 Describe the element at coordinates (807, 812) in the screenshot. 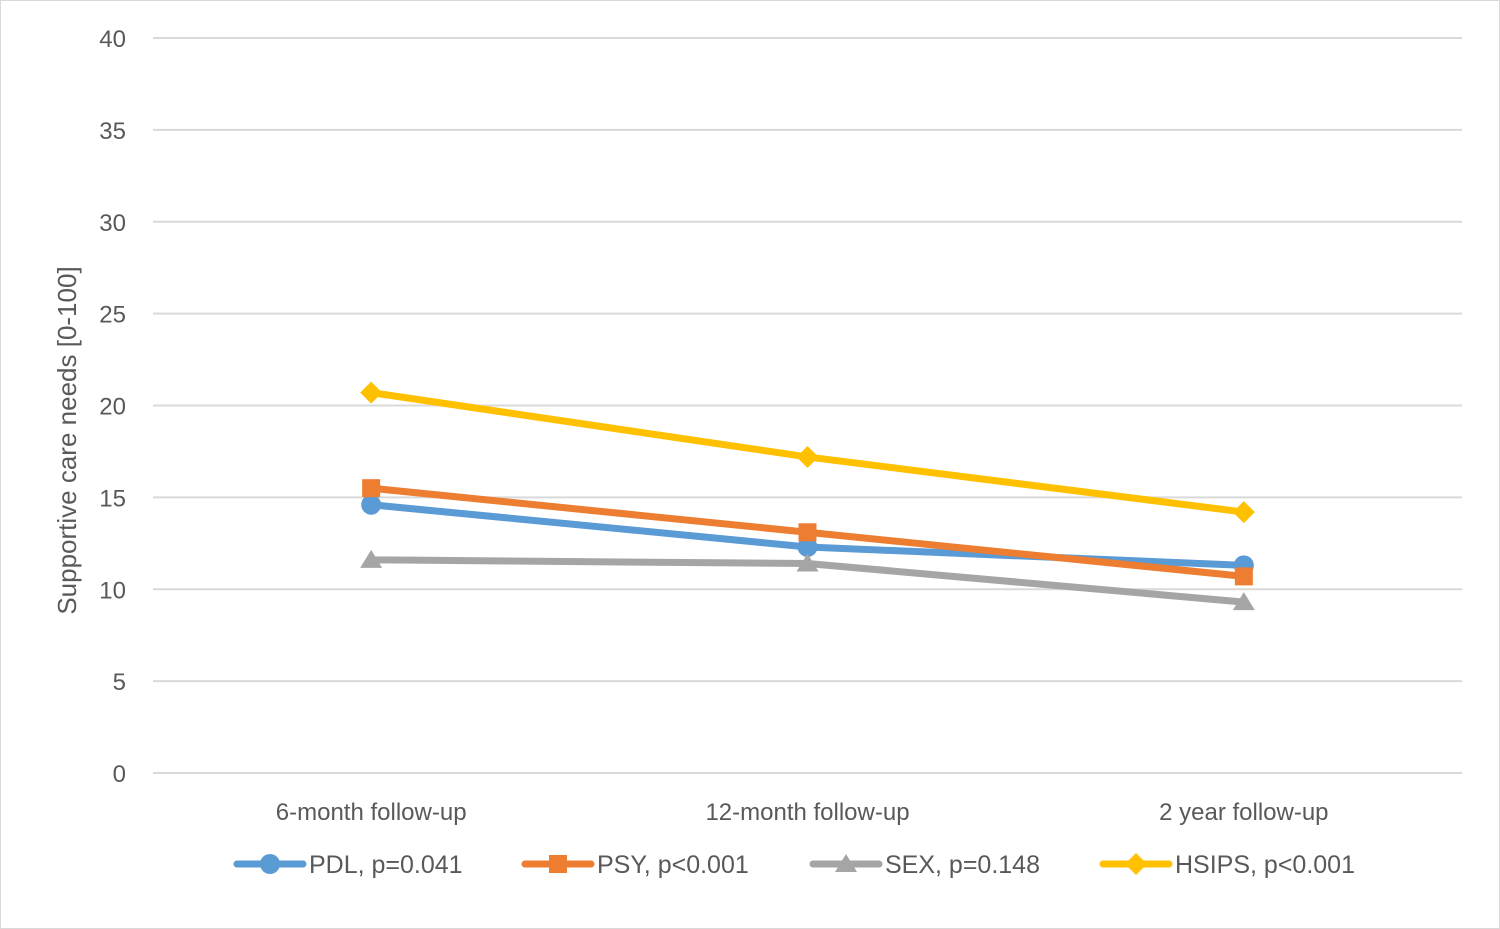

I see `x-tick-label: 12-month follow-up` at that location.